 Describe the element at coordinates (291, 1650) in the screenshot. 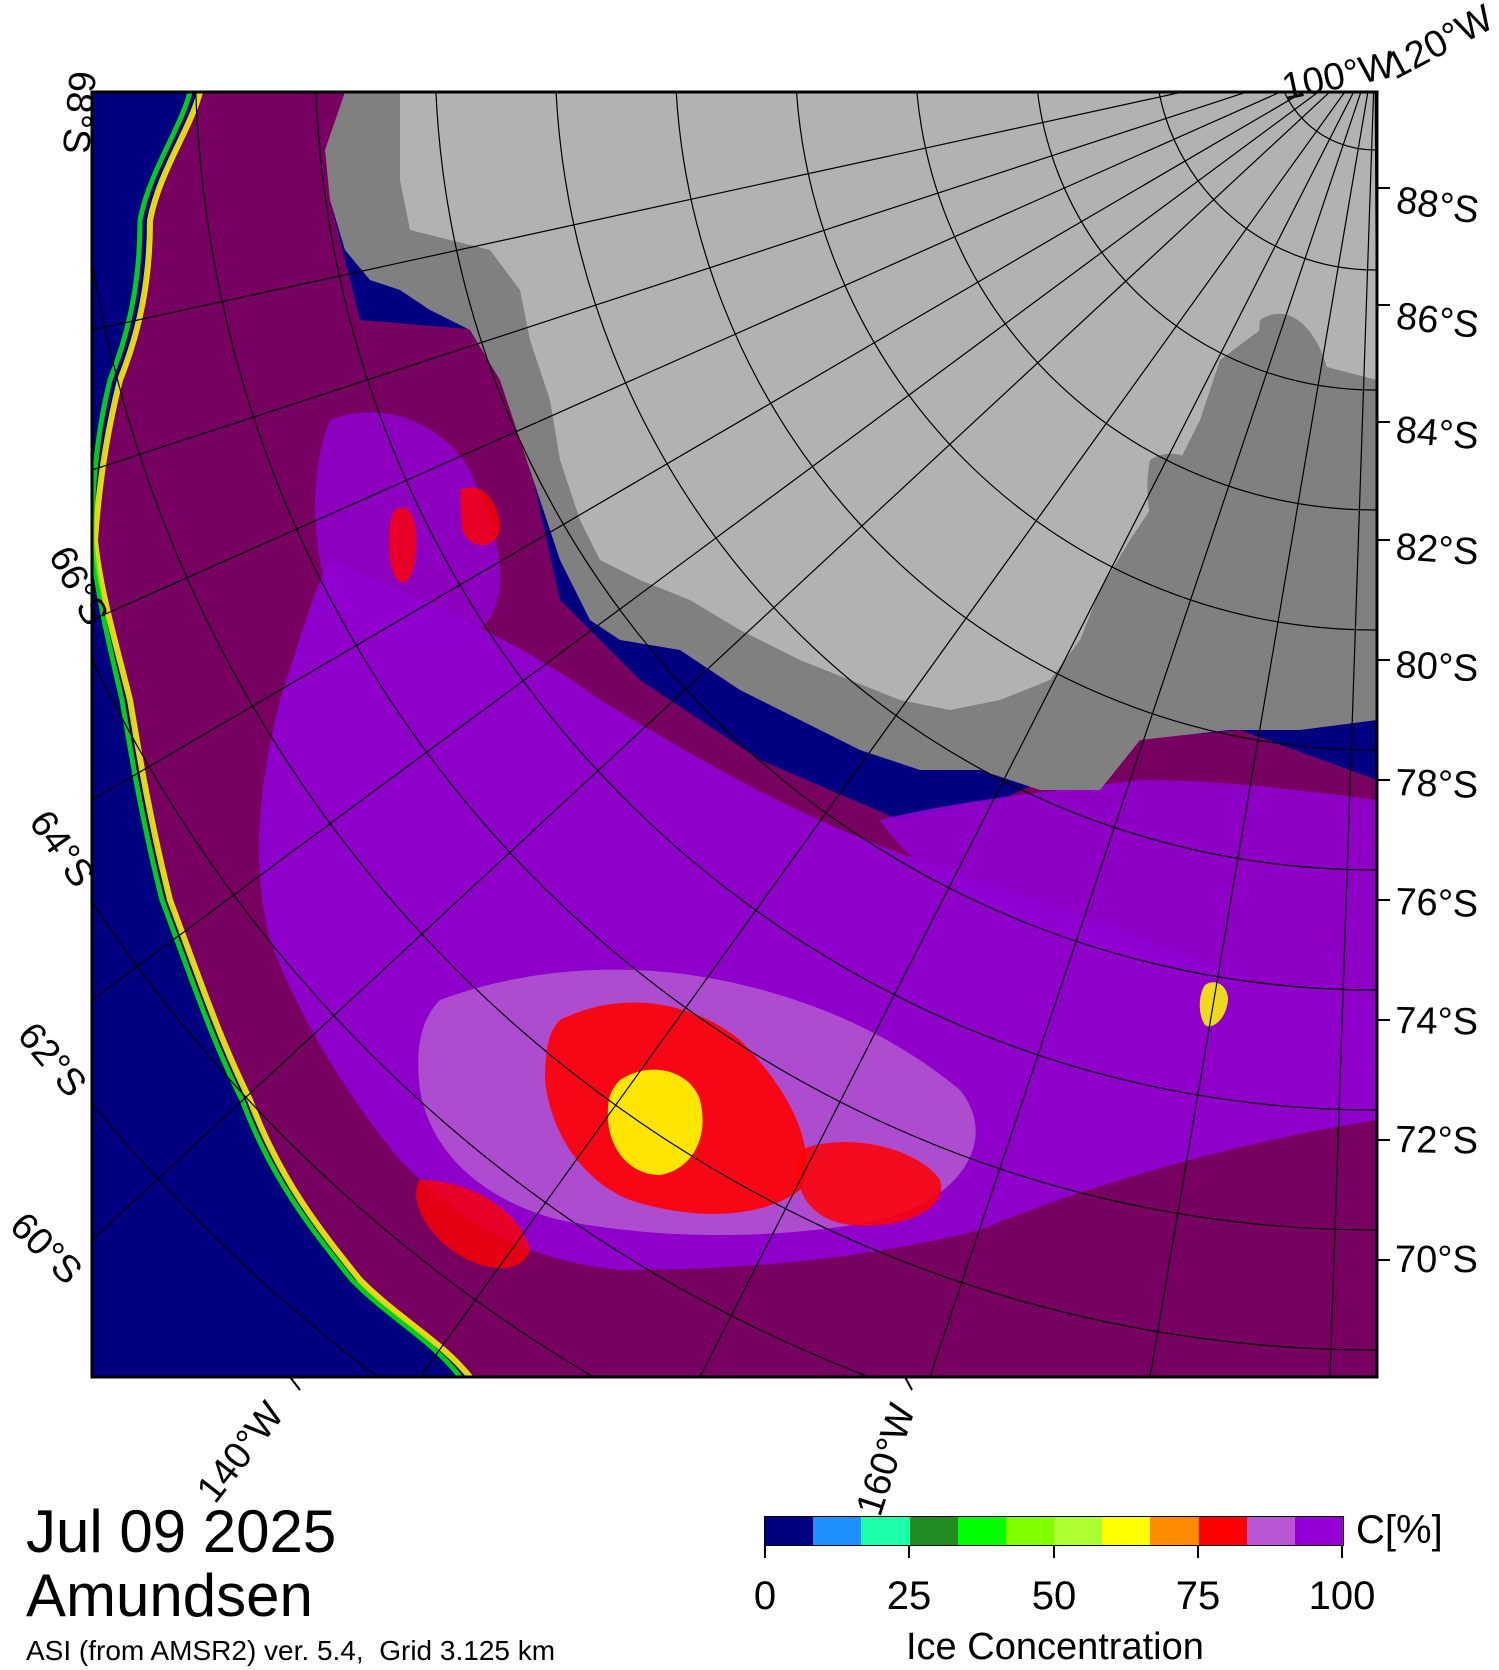

I see `data-source: ASI (from AMSR2) ver. 5.4, Grid 3.125 km` at that location.